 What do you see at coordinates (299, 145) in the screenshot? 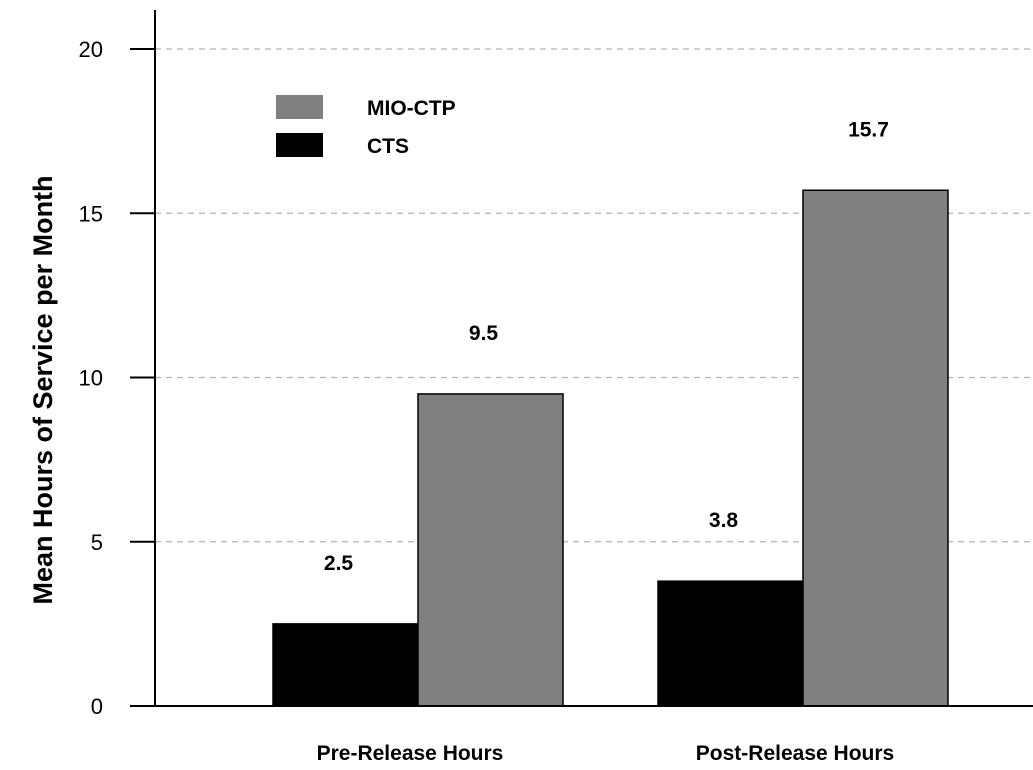
I see `legend-swatch-cts` at bounding box center [299, 145].